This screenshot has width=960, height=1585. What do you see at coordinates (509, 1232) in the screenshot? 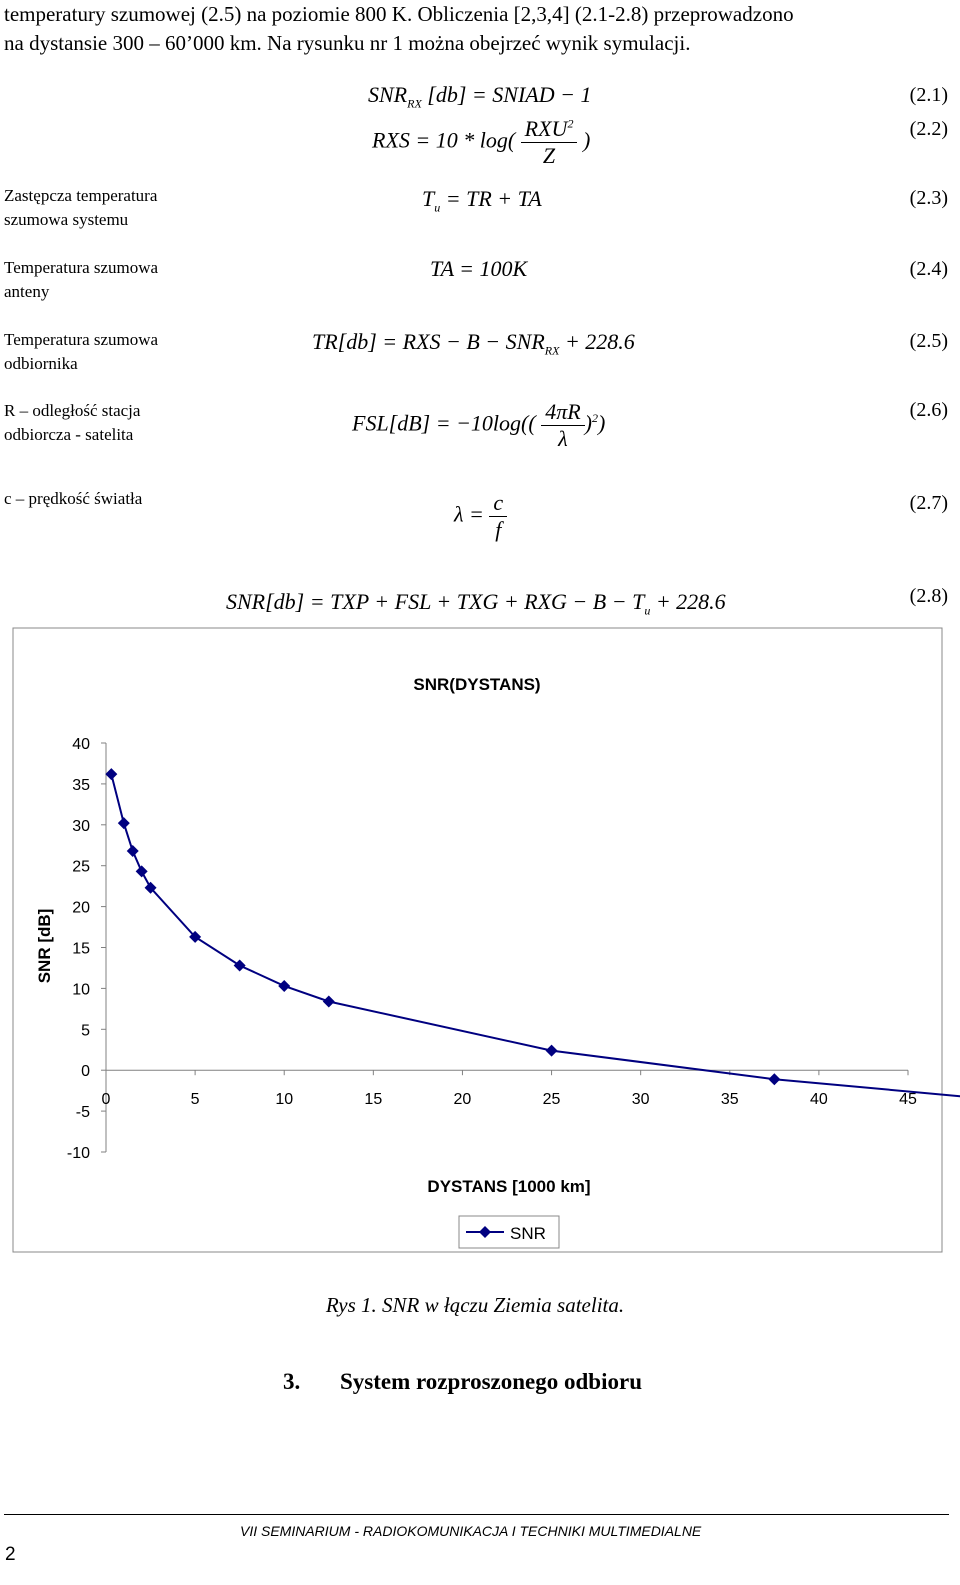
I see `chart-legend: SNR` at bounding box center [509, 1232].